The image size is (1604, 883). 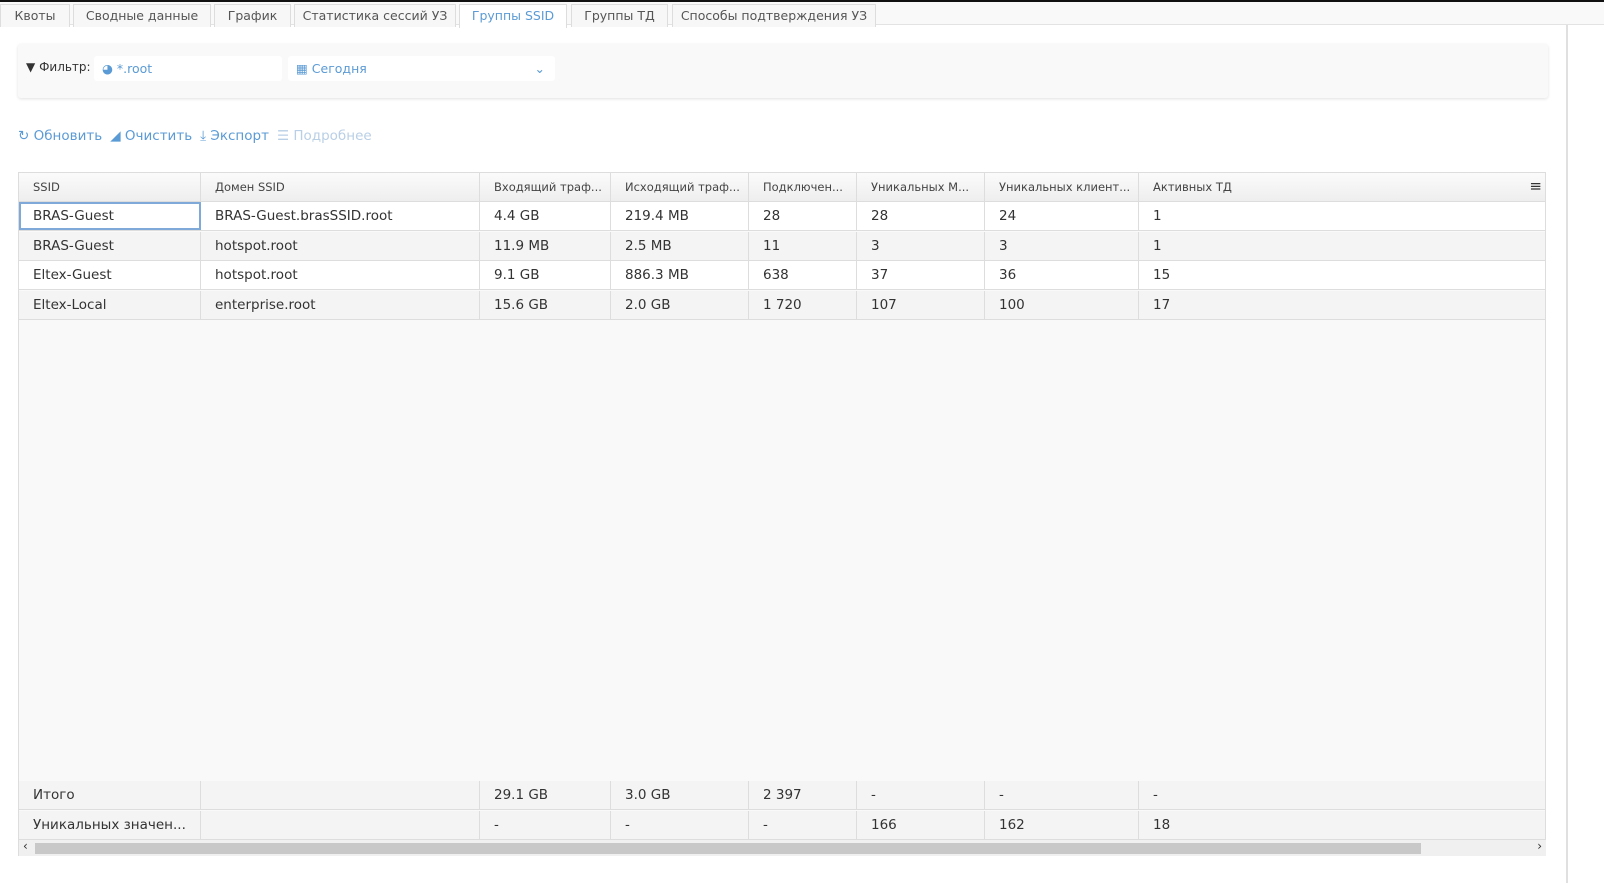 I want to click on table-cell: 2.0 GB, so click(x=680, y=304).